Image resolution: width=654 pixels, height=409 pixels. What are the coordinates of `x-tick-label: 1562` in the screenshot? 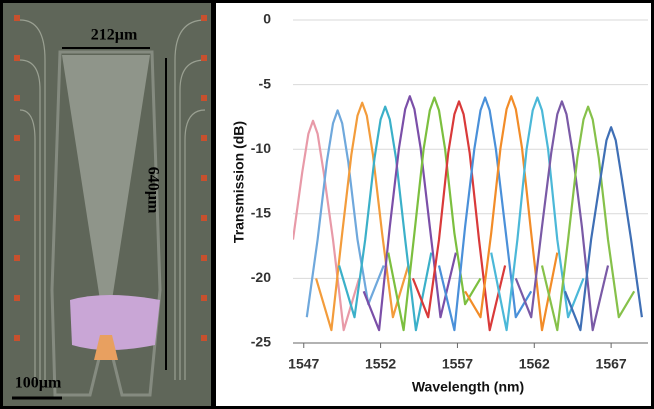 It's located at (534, 364).